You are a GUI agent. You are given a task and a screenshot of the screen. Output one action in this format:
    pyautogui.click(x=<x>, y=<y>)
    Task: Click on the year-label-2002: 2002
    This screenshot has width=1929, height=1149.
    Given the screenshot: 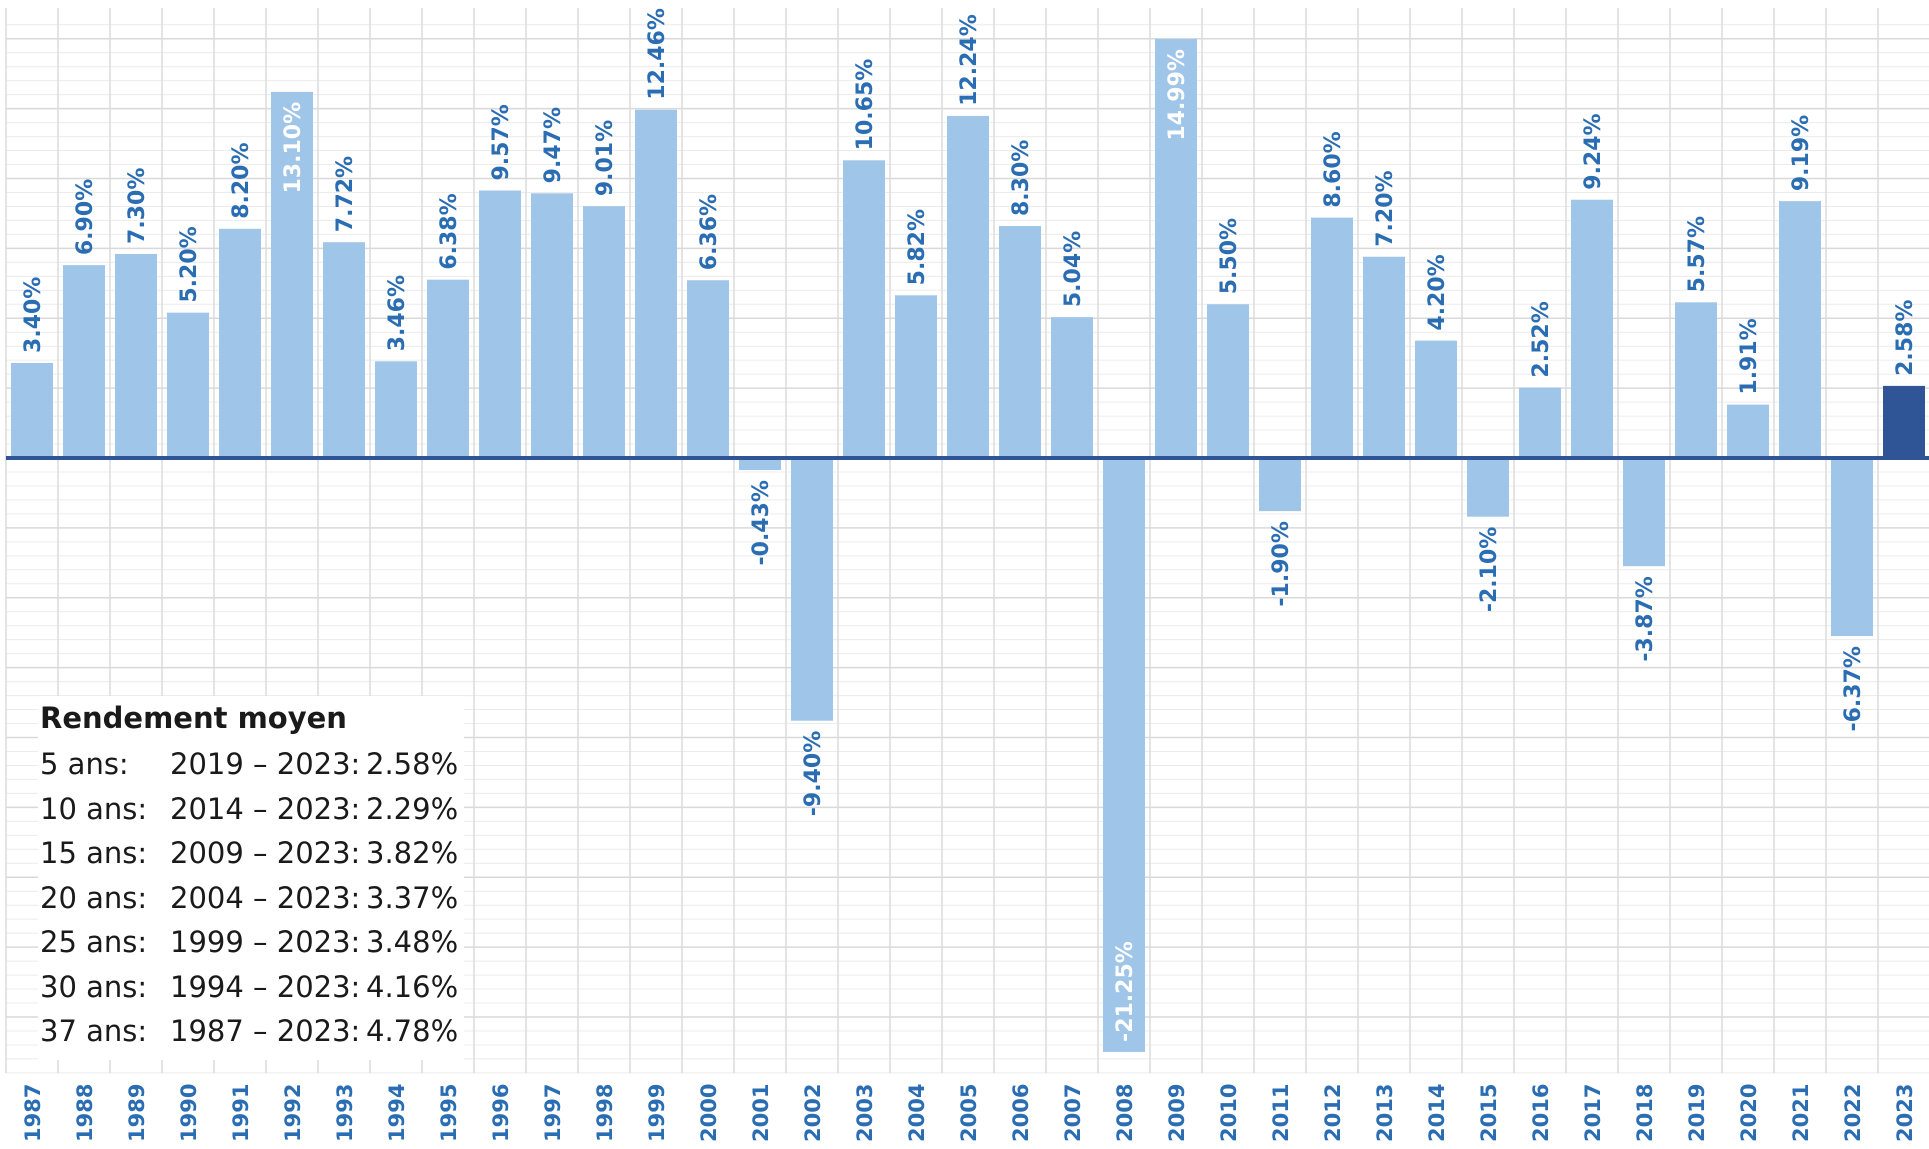 What is the action you would take?
    pyautogui.click(x=813, y=1113)
    